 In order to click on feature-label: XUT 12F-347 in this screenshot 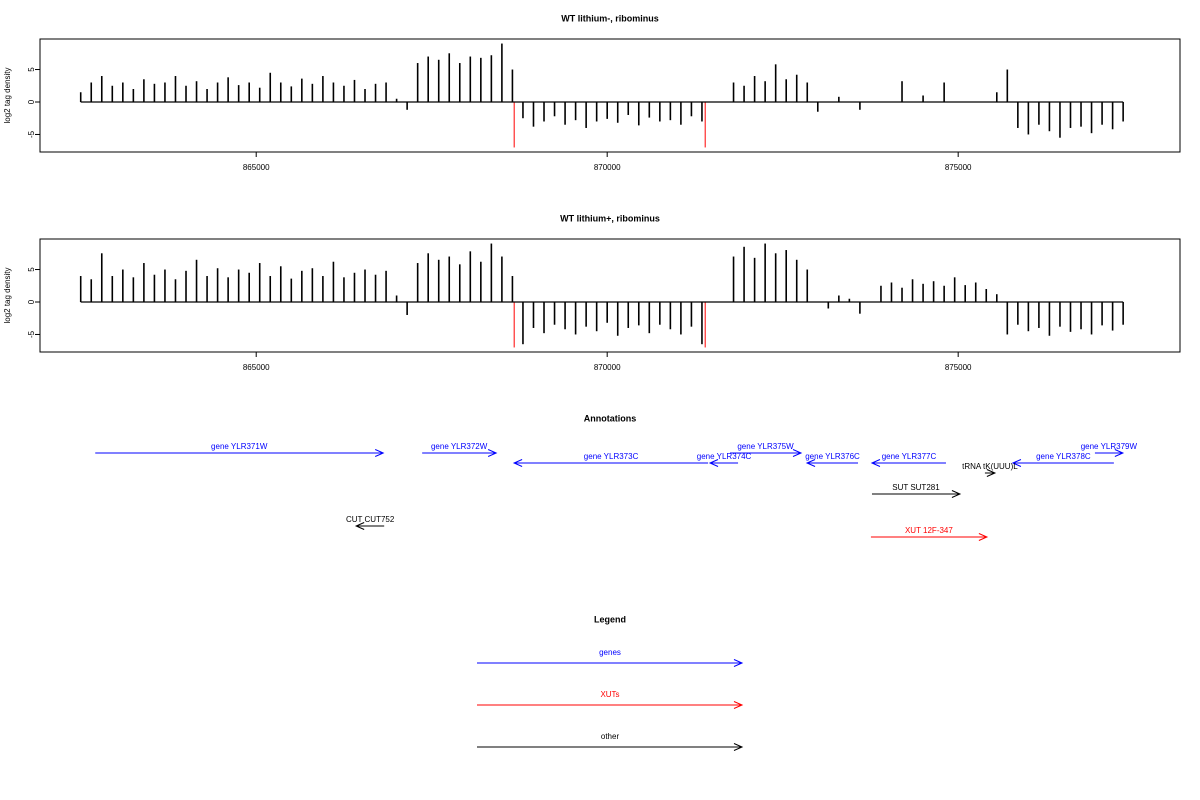, I will do `click(929, 530)`.